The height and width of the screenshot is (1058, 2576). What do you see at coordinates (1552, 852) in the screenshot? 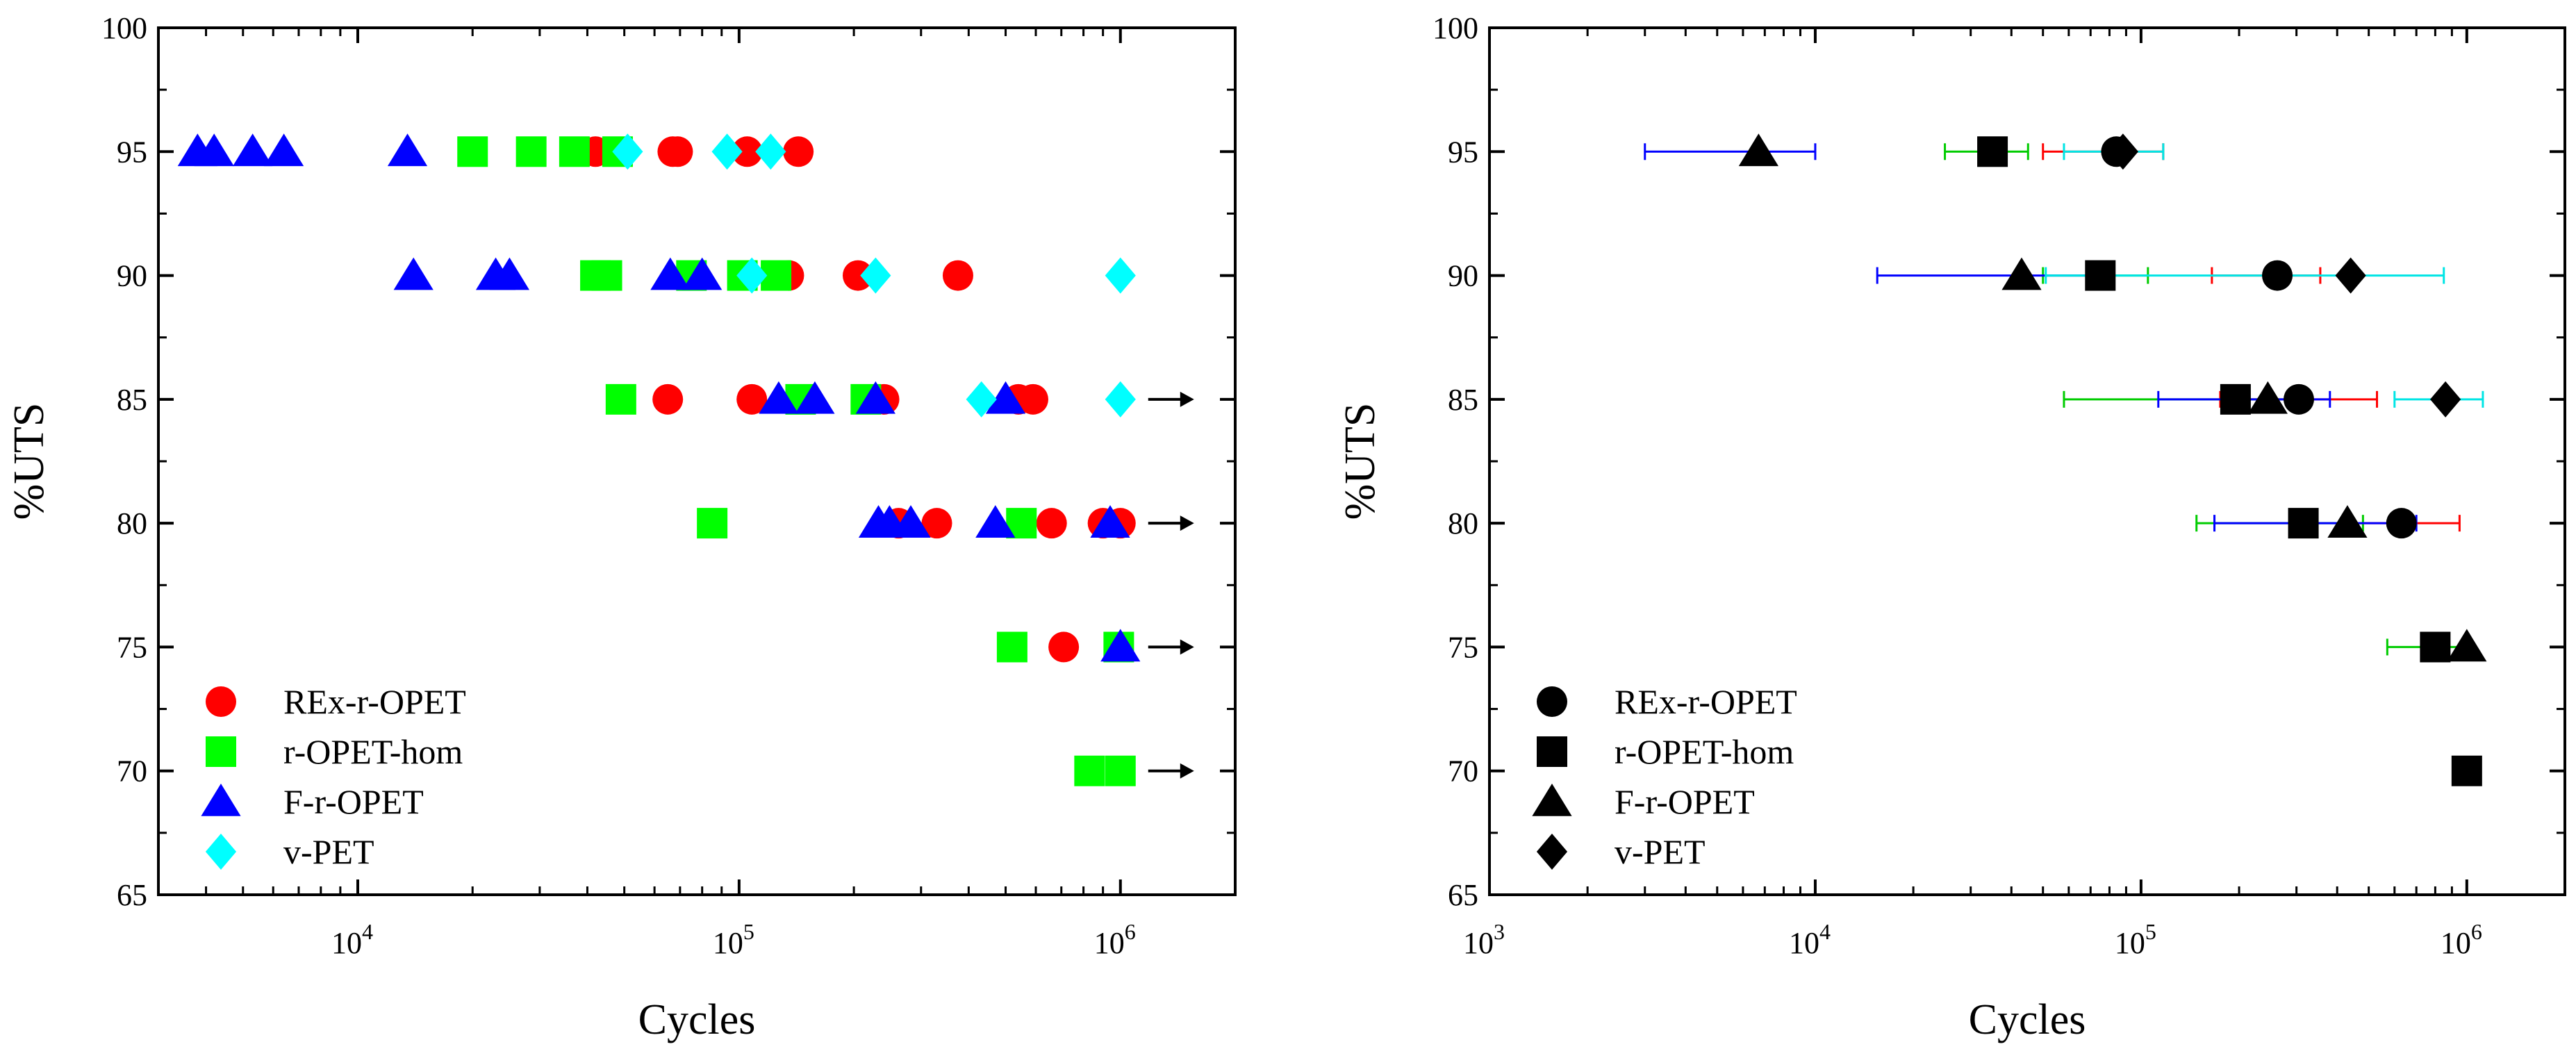
I see `legend-marker-v-pet` at bounding box center [1552, 852].